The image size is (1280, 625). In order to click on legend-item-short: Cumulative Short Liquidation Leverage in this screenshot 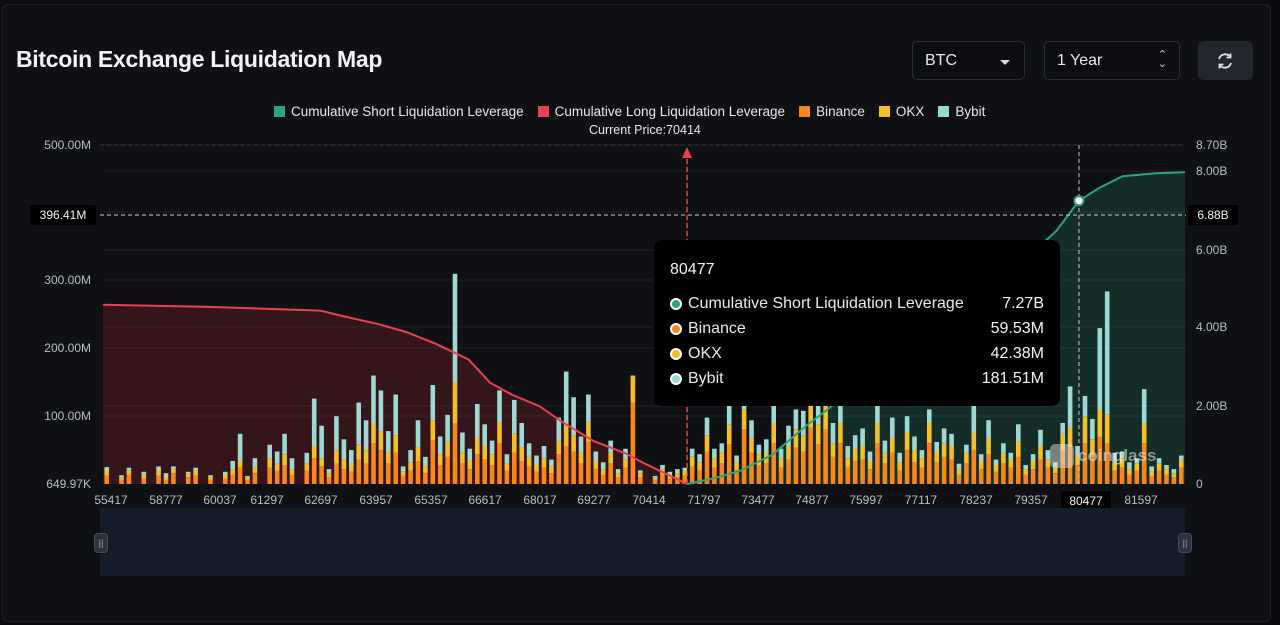, I will do `click(399, 111)`.